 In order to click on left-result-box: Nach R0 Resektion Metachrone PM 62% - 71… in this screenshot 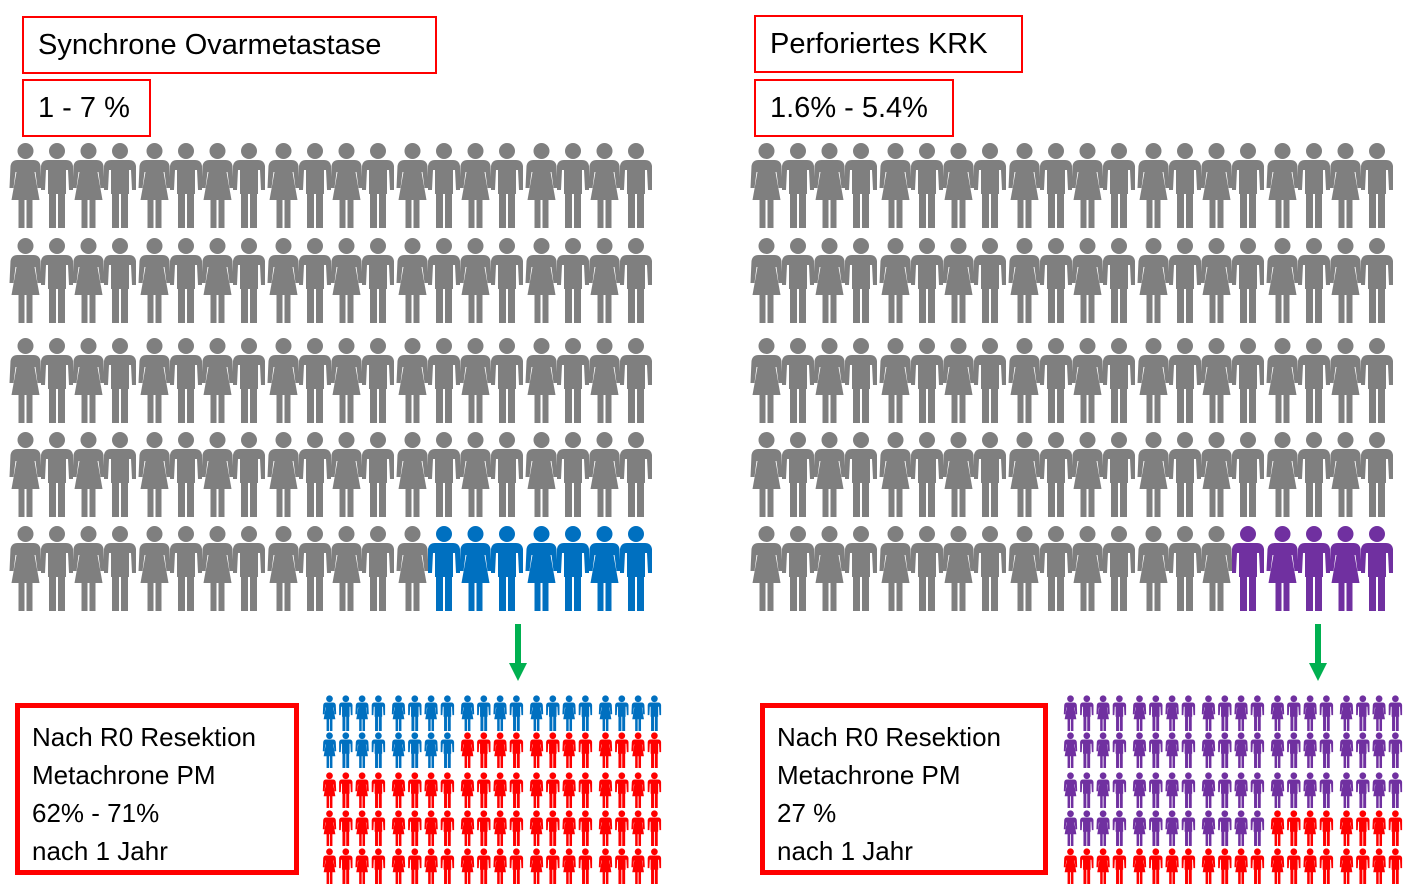, I will do `click(157, 789)`.